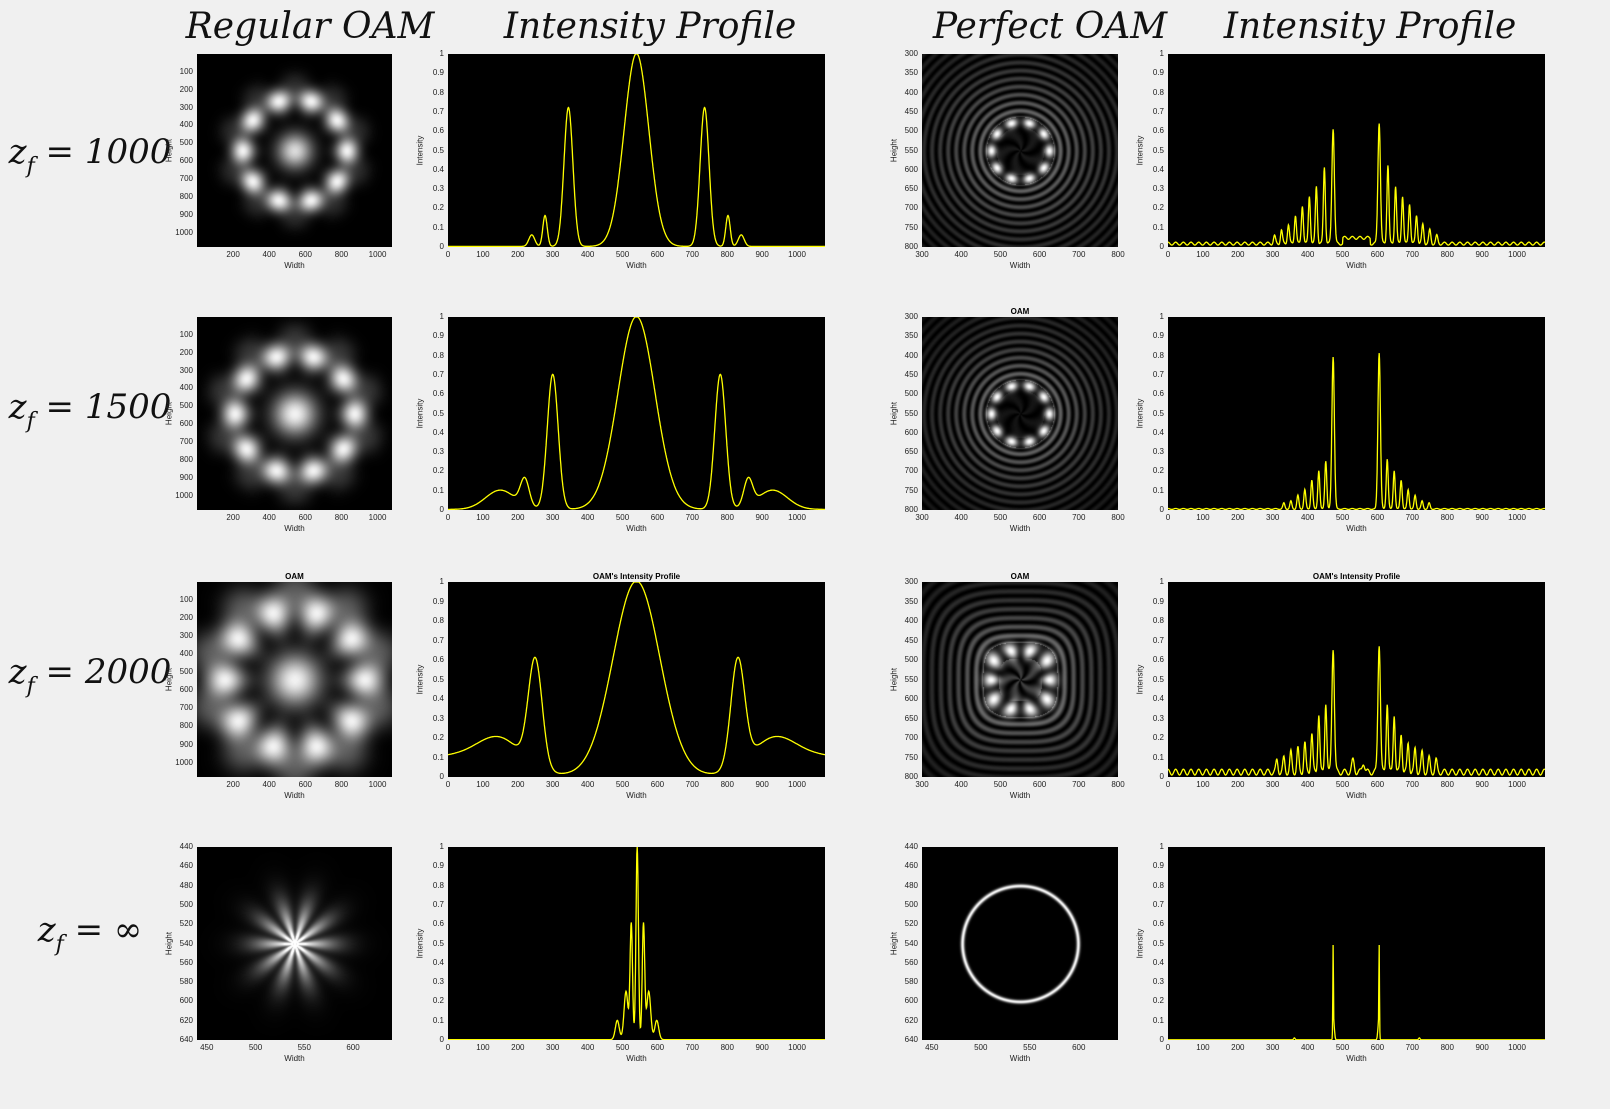 The image size is (1610, 1109). What do you see at coordinates (1356, 576) in the screenshot?
I see `plot-title: OAM's Intensity Profile` at bounding box center [1356, 576].